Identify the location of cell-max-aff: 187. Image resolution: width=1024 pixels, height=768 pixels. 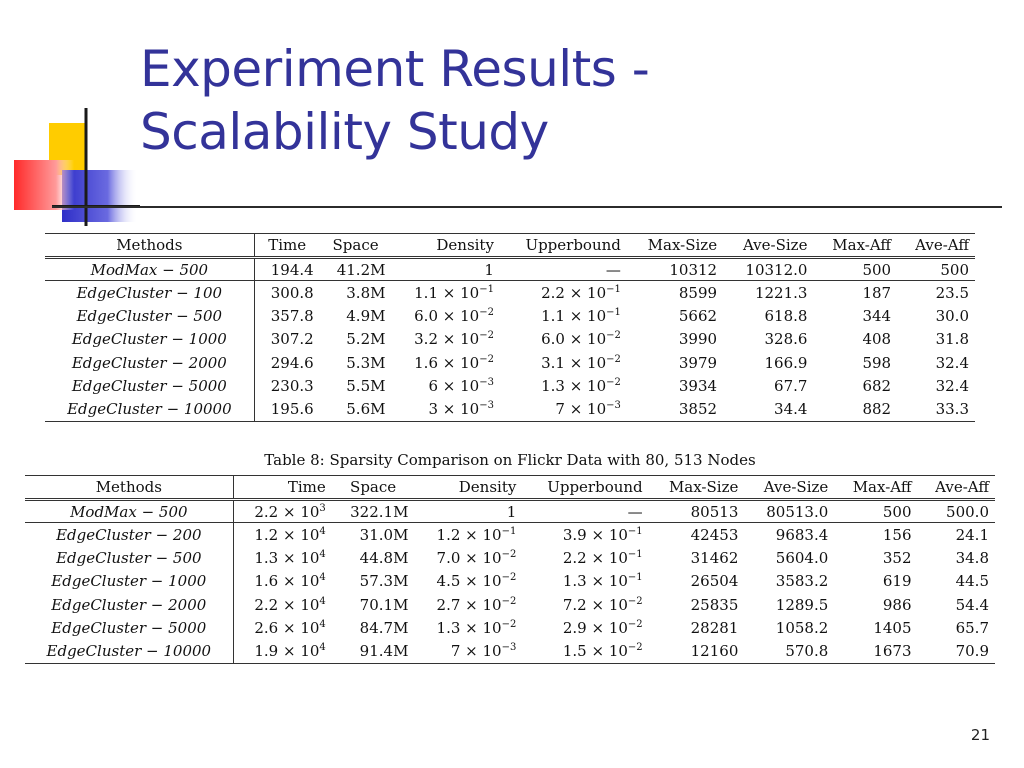
(877, 292).